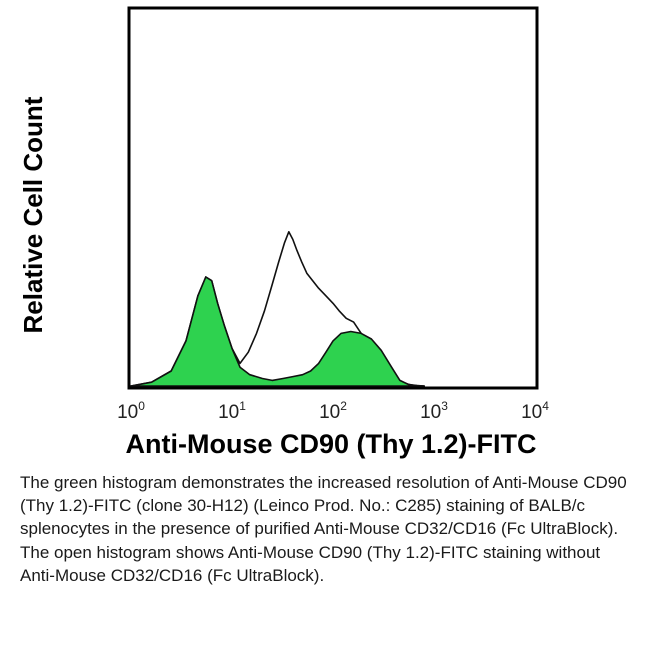 This screenshot has width=650, height=650. I want to click on x-tick-label: 10⁰, so click(131, 411).